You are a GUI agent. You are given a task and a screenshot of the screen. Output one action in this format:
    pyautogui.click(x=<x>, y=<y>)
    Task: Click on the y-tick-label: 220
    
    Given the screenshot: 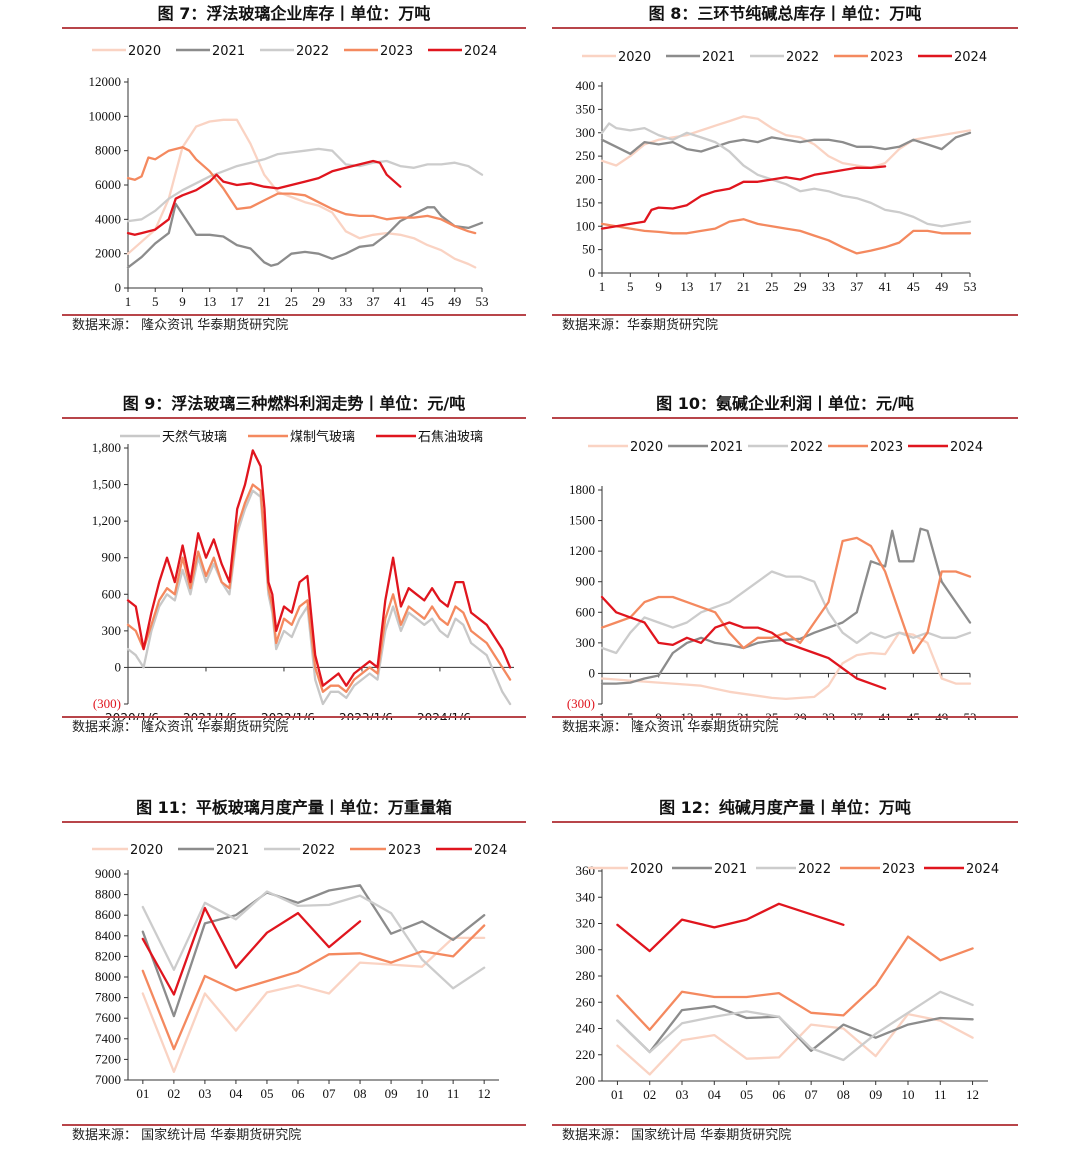 What is the action you would take?
    pyautogui.click(x=586, y=1054)
    